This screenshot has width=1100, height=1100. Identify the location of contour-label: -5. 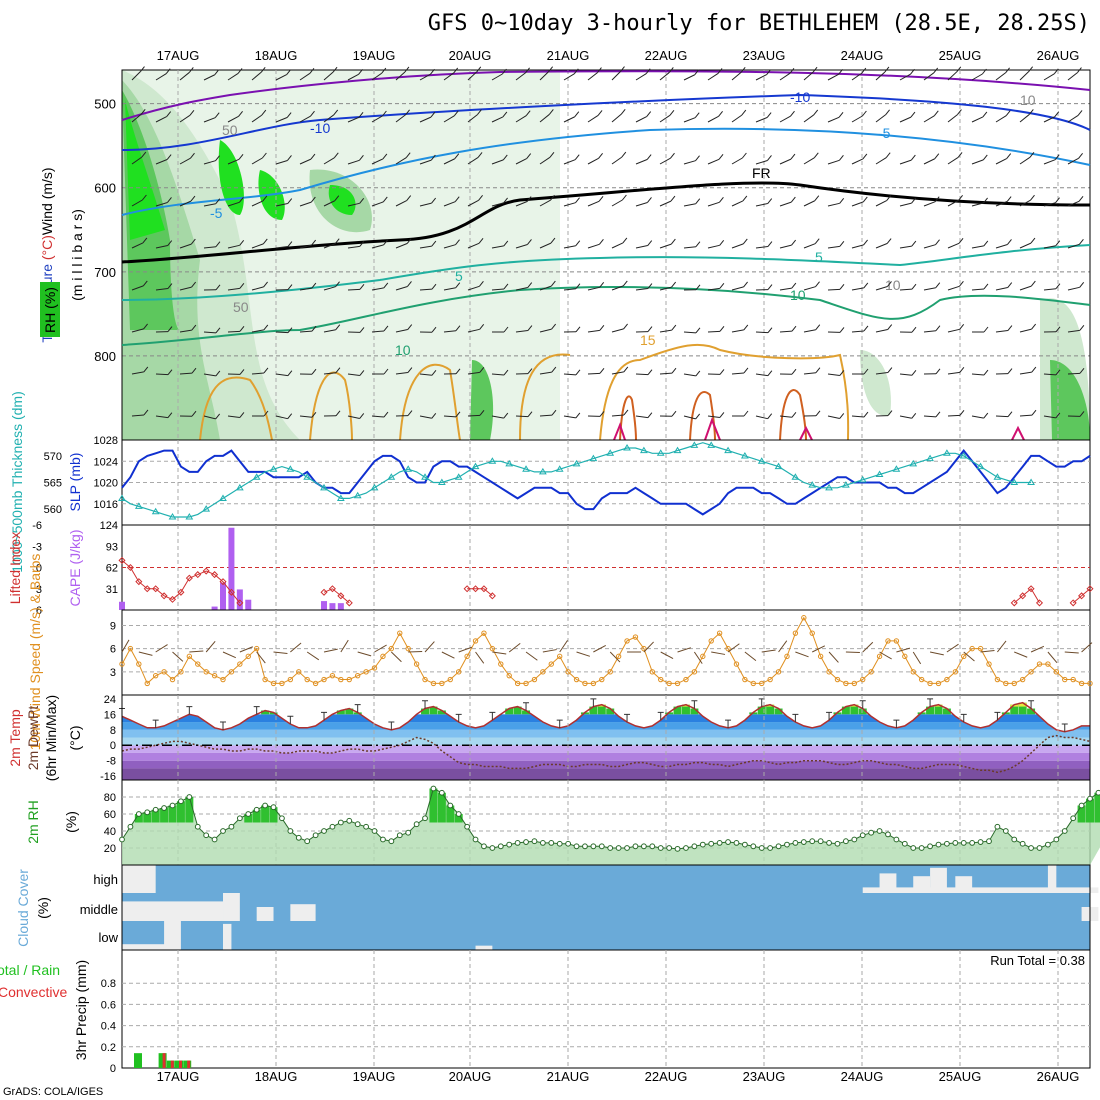
(884, 133).